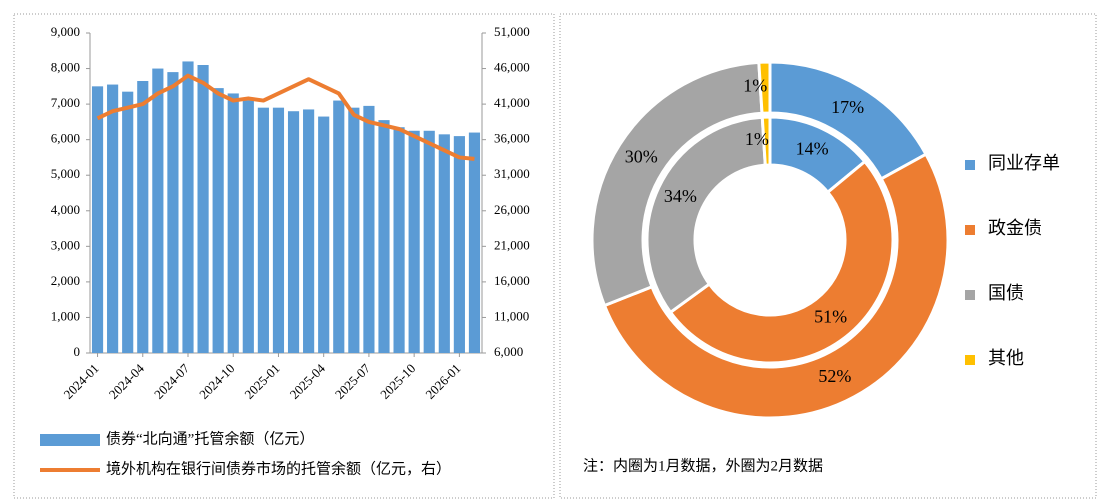 This screenshot has height=504, width=1108. I want to click on y-tick-label: 0, so click(77, 351).